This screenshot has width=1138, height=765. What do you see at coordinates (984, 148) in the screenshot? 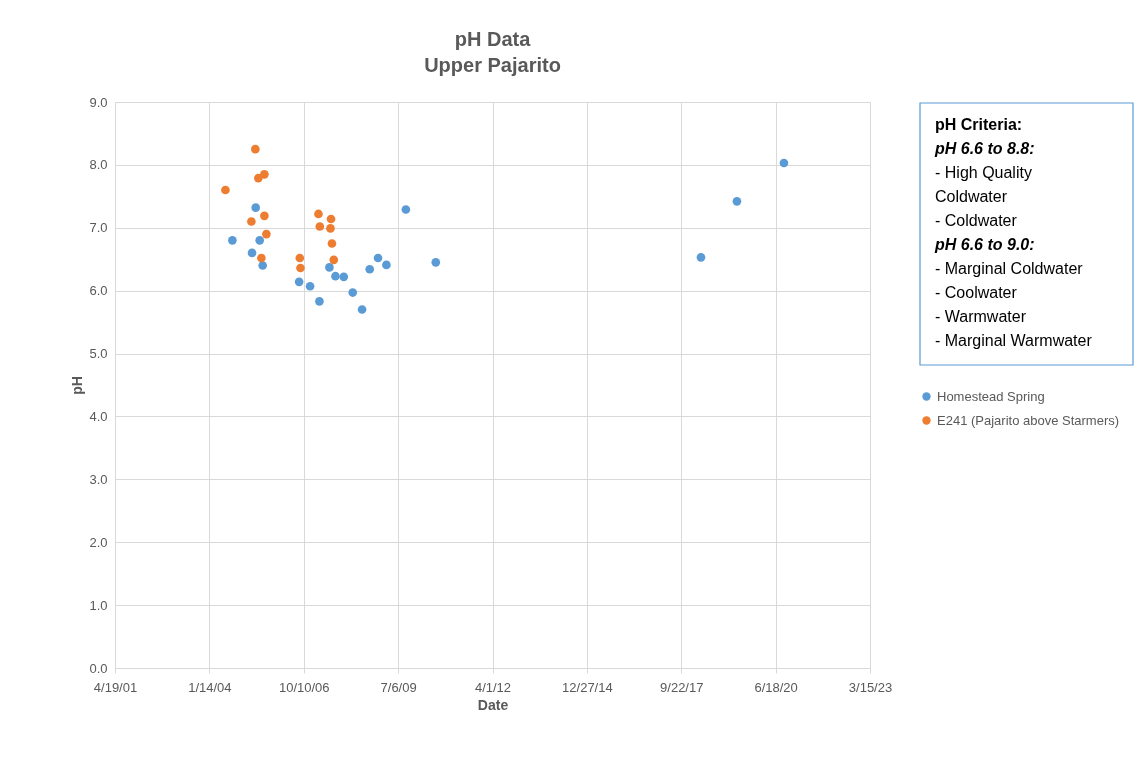
I see `text: pH 6.6 to 8.8:` at bounding box center [984, 148].